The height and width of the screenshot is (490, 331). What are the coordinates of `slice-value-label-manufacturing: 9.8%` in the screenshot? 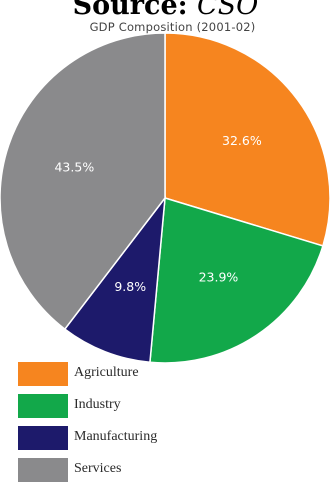 It's located at (130, 286).